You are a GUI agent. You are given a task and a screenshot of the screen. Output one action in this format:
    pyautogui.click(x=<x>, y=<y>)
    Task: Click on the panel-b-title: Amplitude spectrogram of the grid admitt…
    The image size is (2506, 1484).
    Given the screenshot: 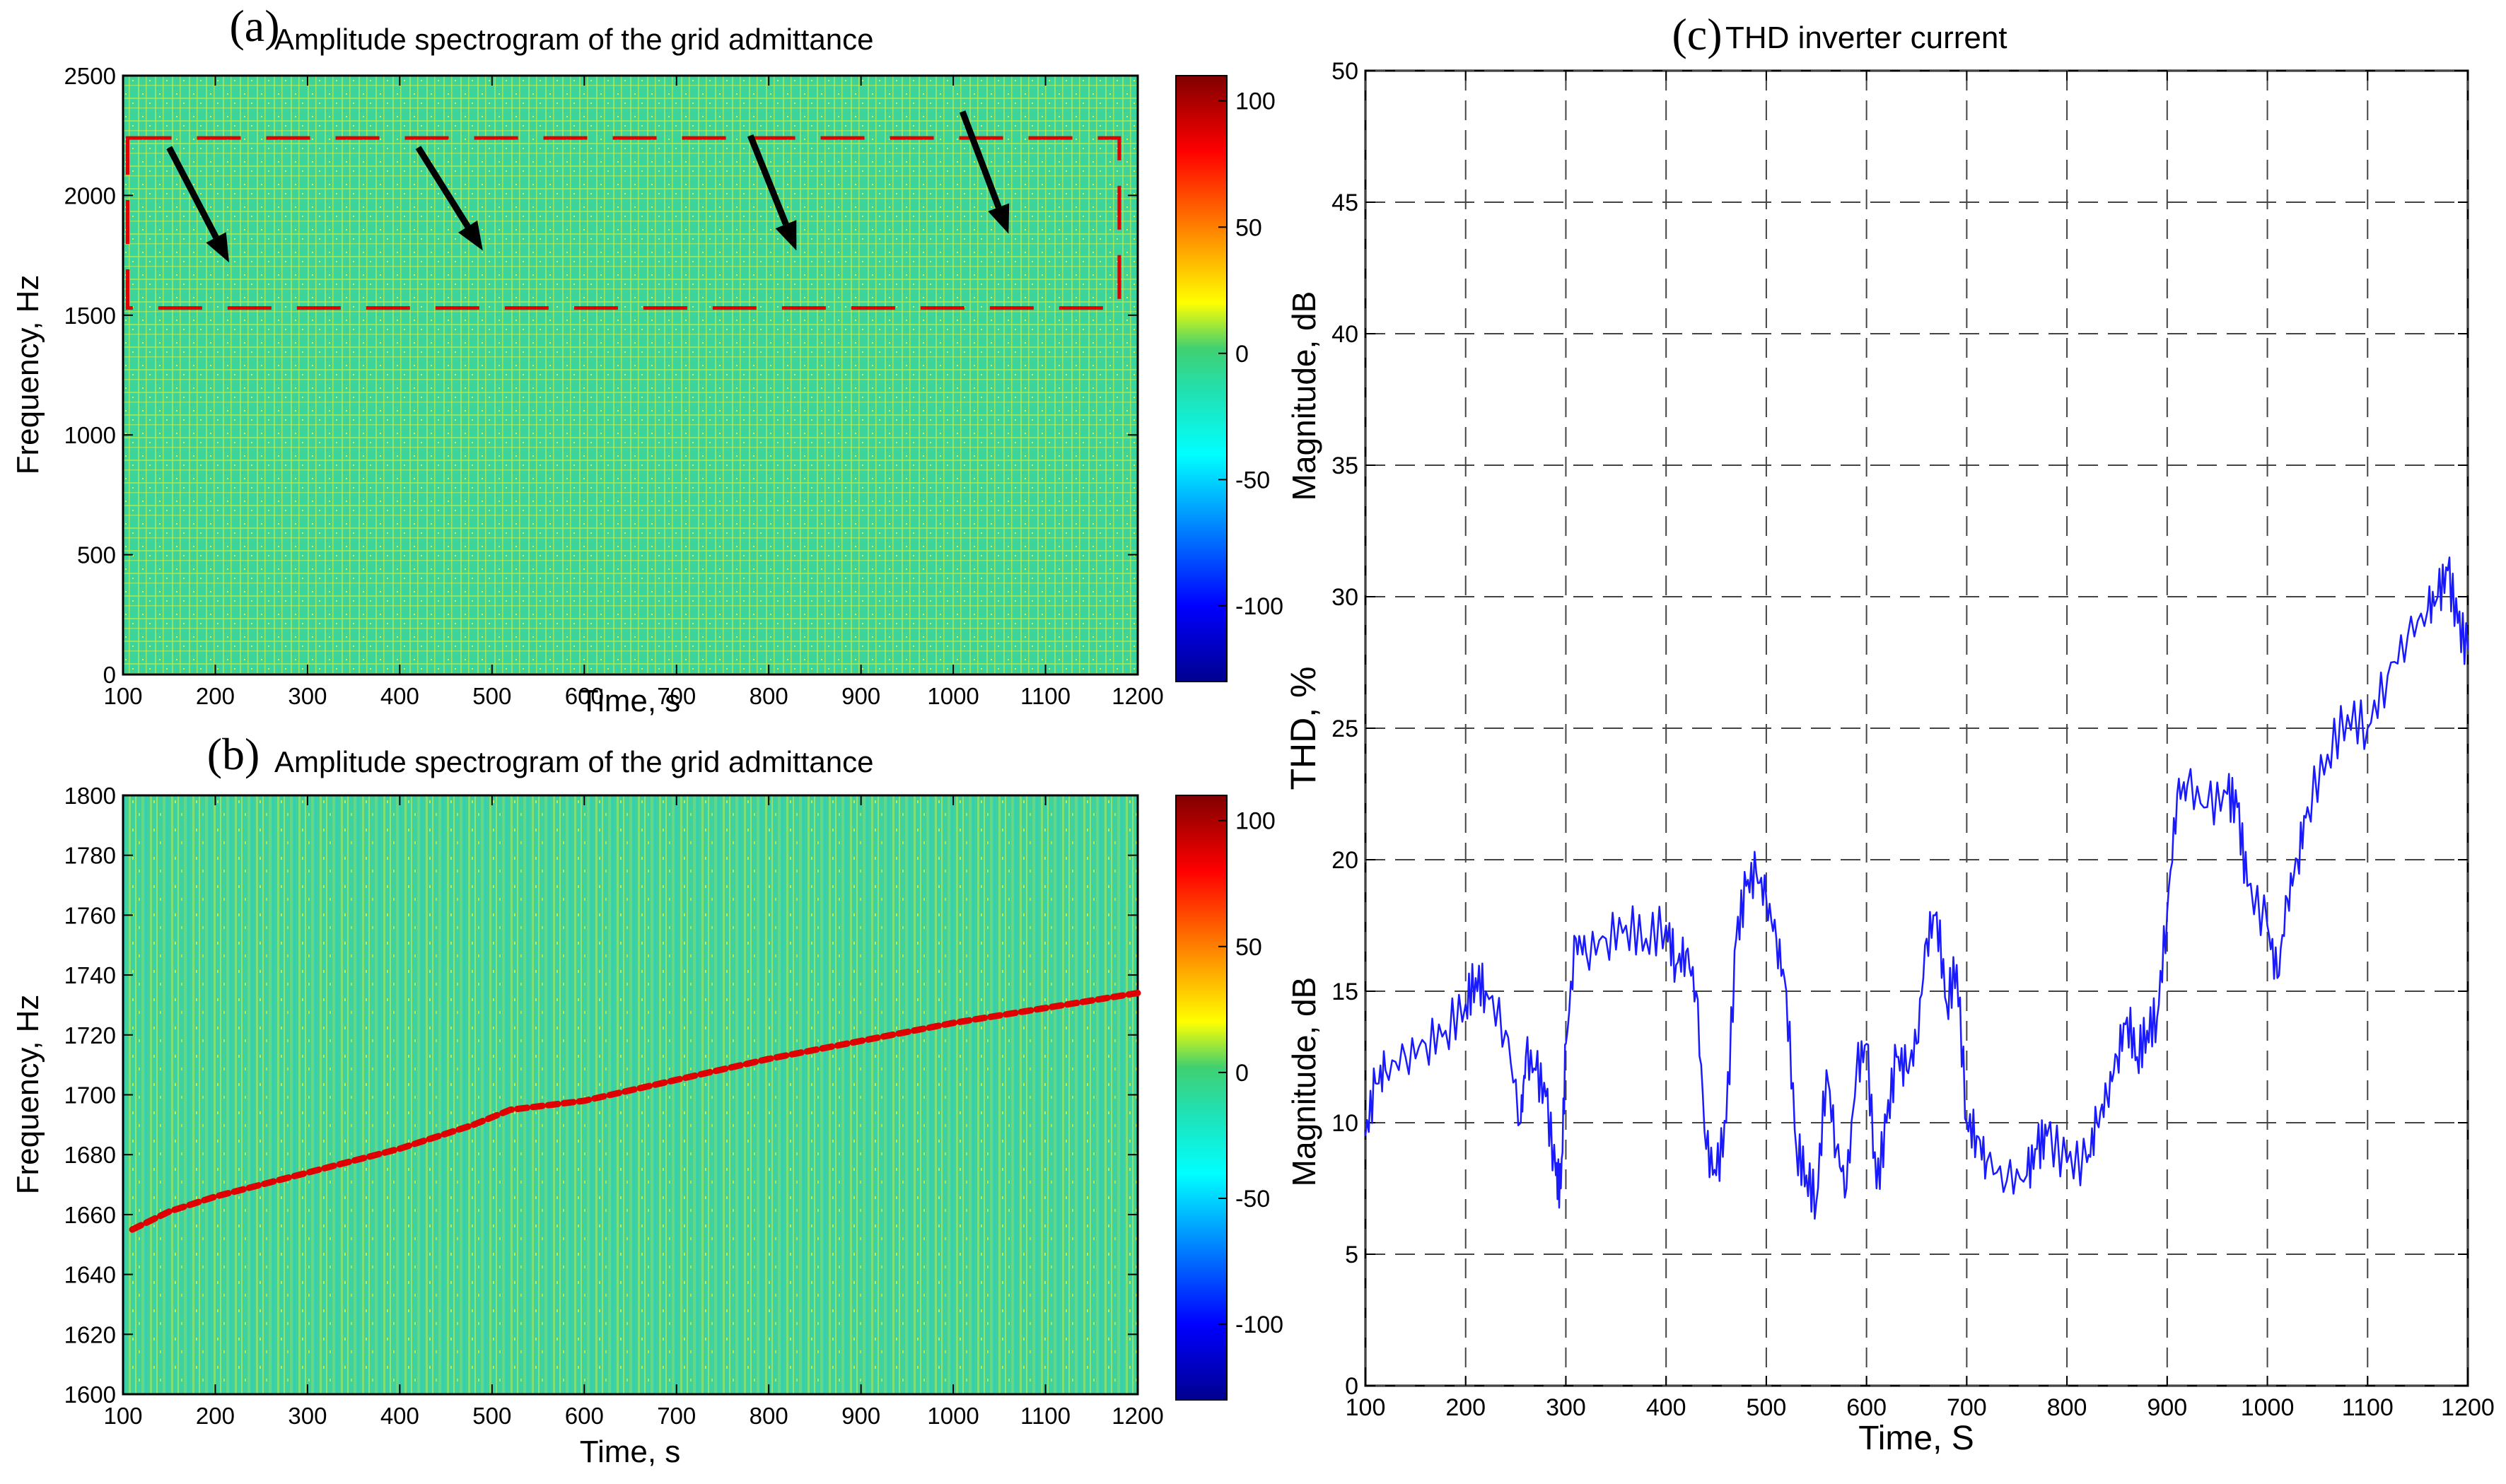 What is the action you would take?
    pyautogui.click(x=573, y=761)
    